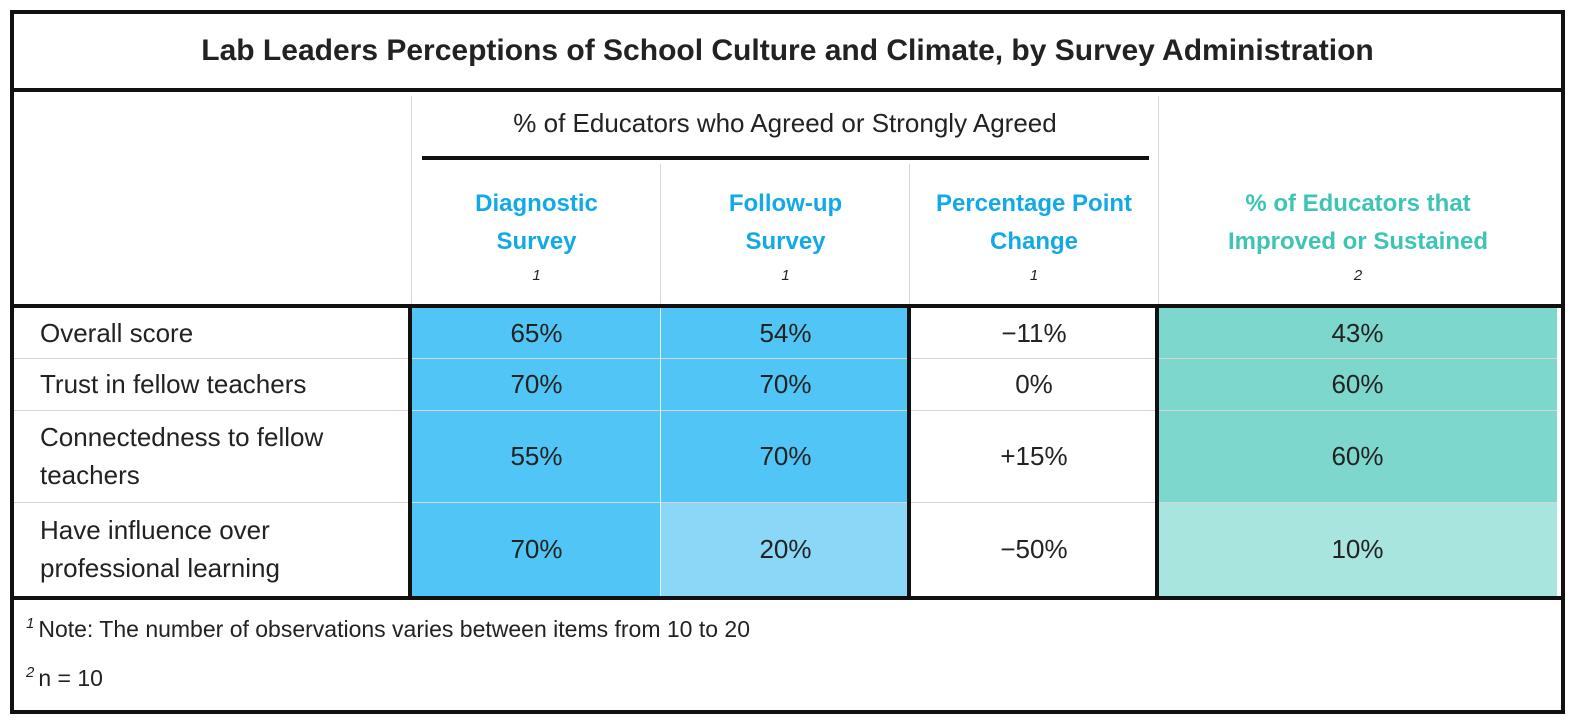 This screenshot has width=1576, height=727. I want to click on footnote-2-marker: 2, so click(30, 672).